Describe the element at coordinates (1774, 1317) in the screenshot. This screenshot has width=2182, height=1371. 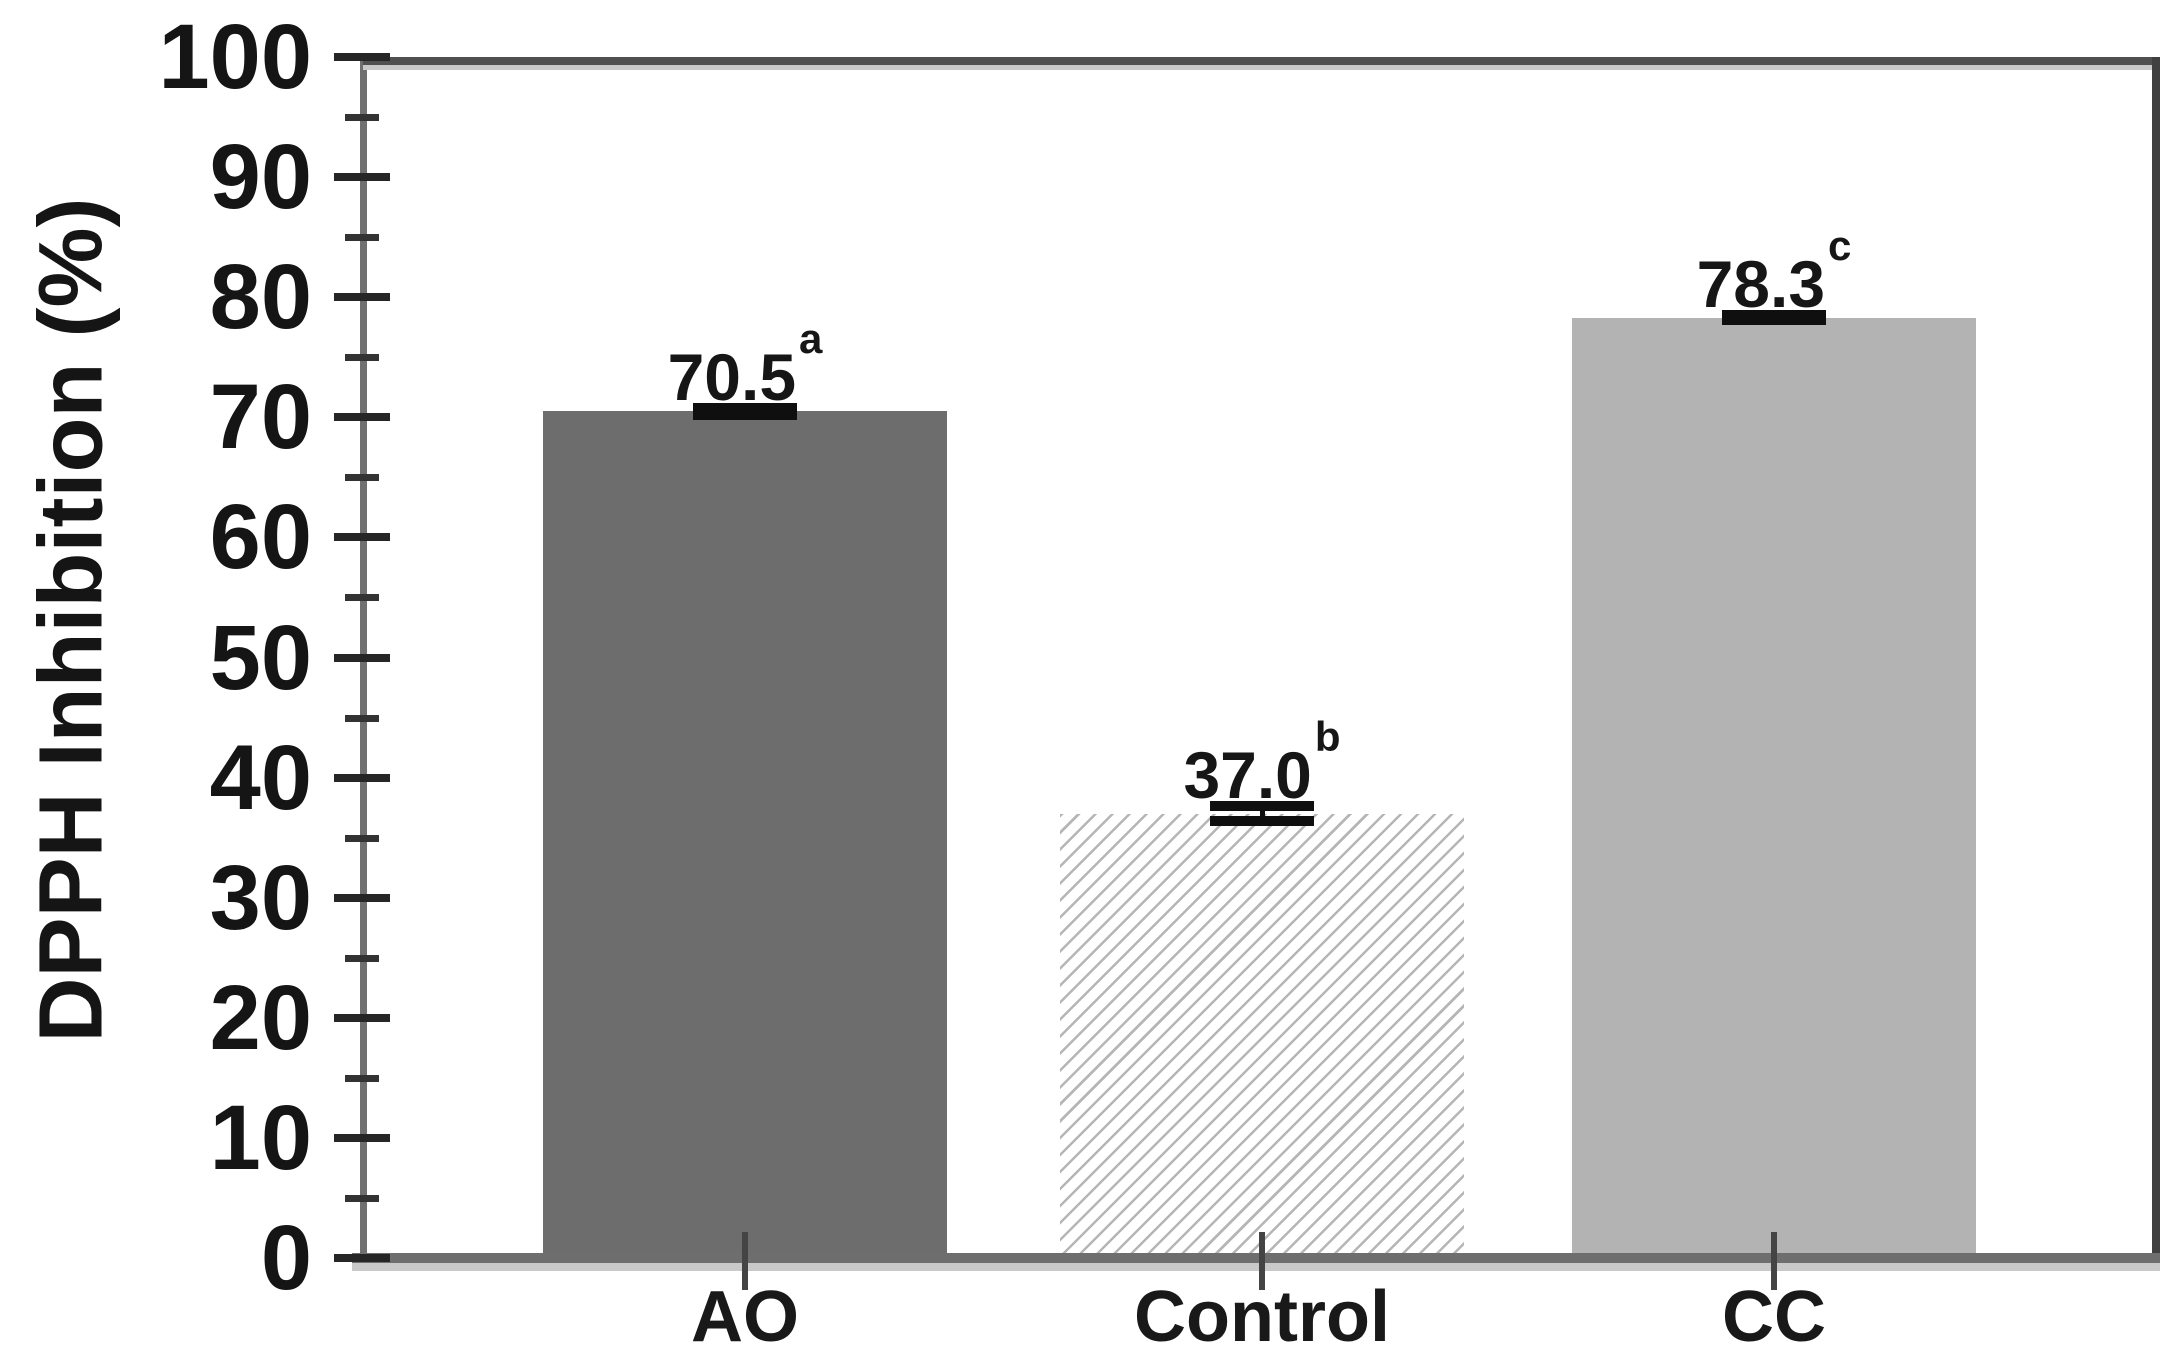
I see `x-axis-tick-label-cc: CC` at that location.